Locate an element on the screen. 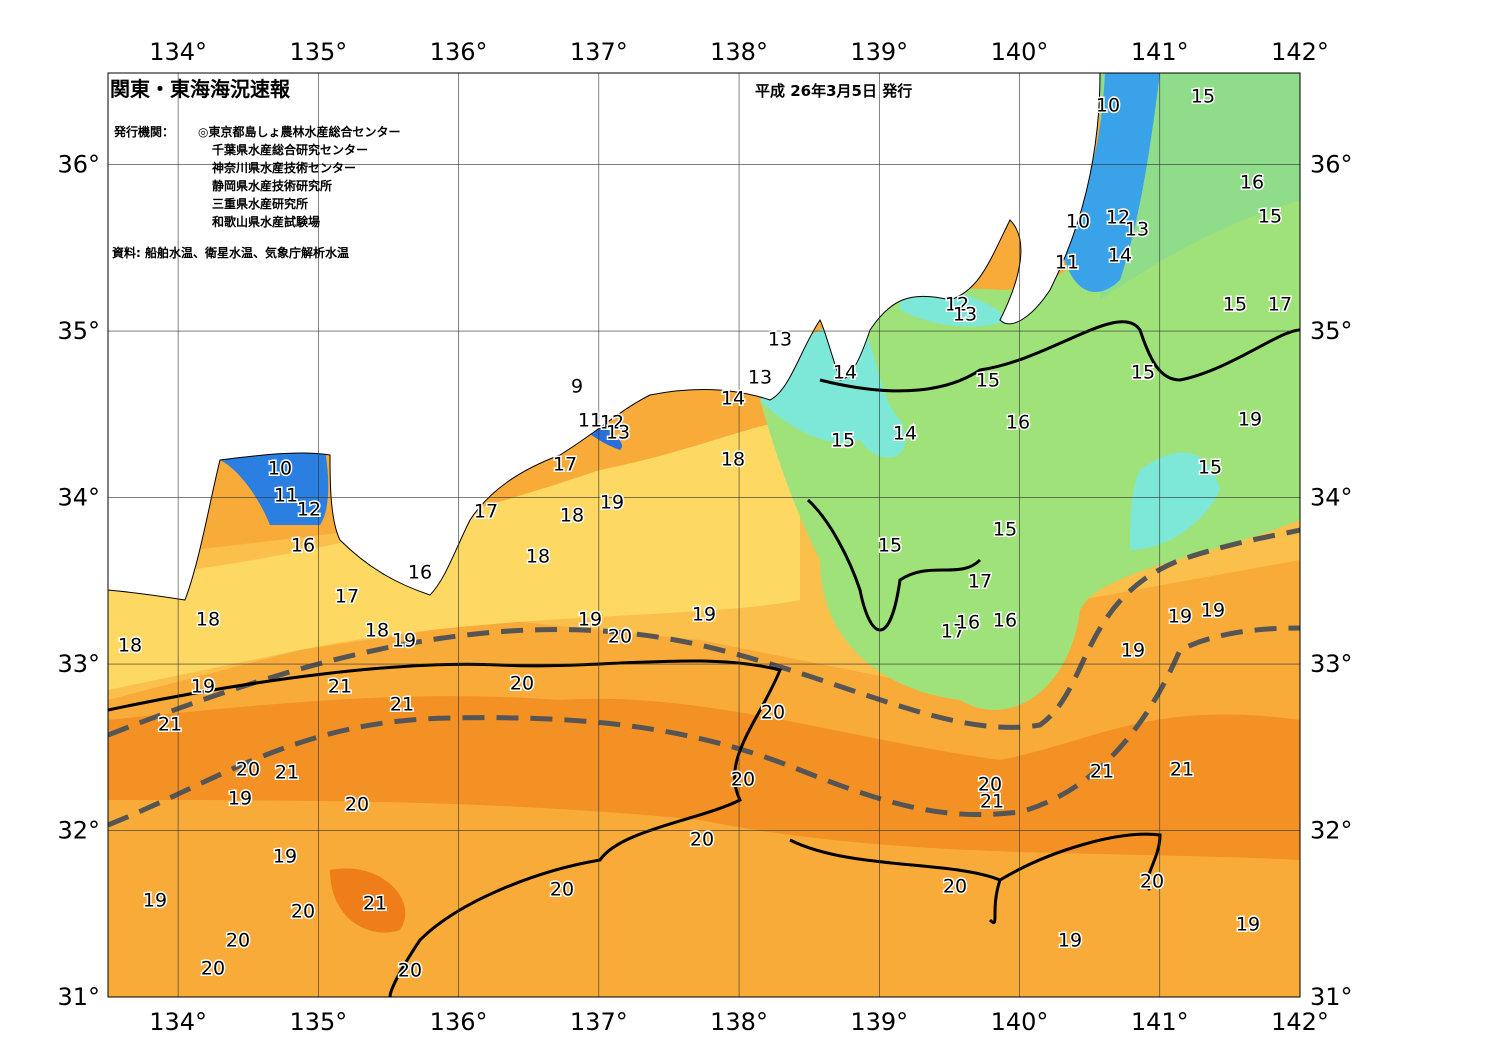 The image size is (1503, 1064). source: 資料: 船舶水温、衛星水温、気象庁解析水温 is located at coordinates (230, 252).